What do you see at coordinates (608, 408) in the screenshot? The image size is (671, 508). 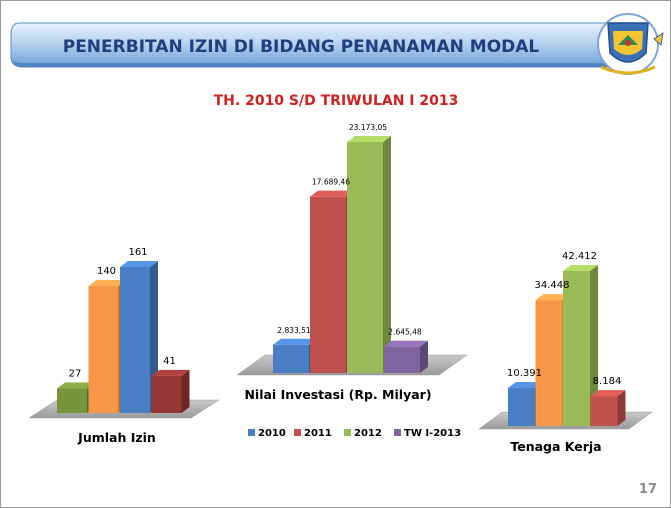 I see `bar-tenaga-kerja-tw-i-2013` at bounding box center [608, 408].